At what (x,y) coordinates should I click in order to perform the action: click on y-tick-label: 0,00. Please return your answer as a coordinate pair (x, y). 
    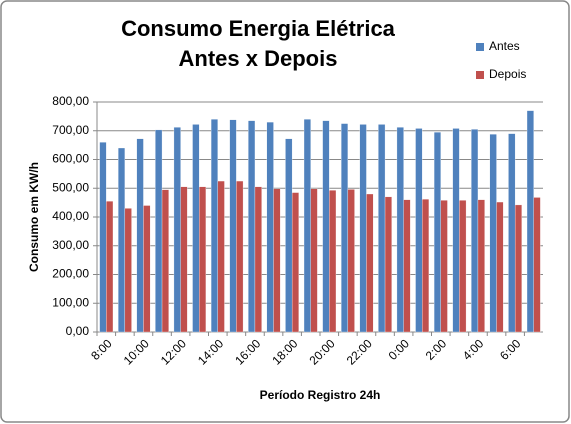
    Looking at the image, I should click on (78, 331).